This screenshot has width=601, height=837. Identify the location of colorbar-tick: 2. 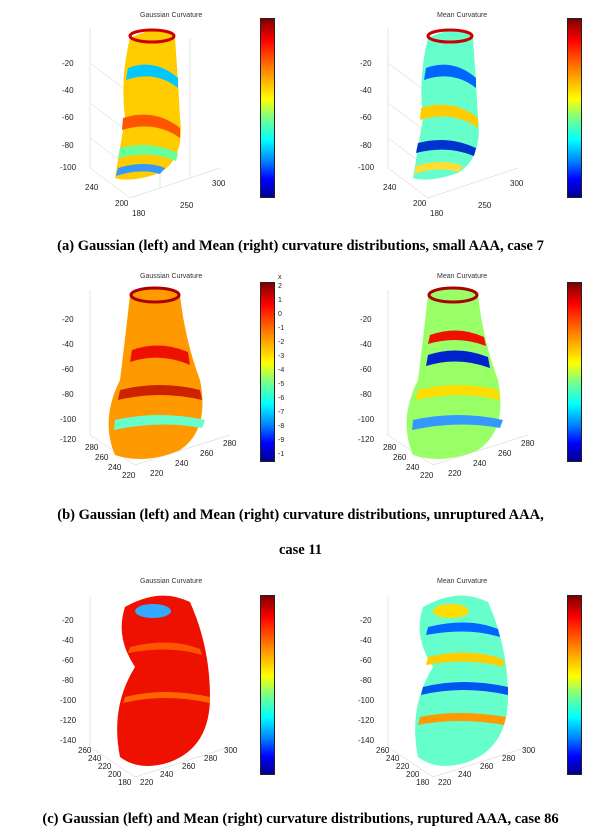
(280, 286).